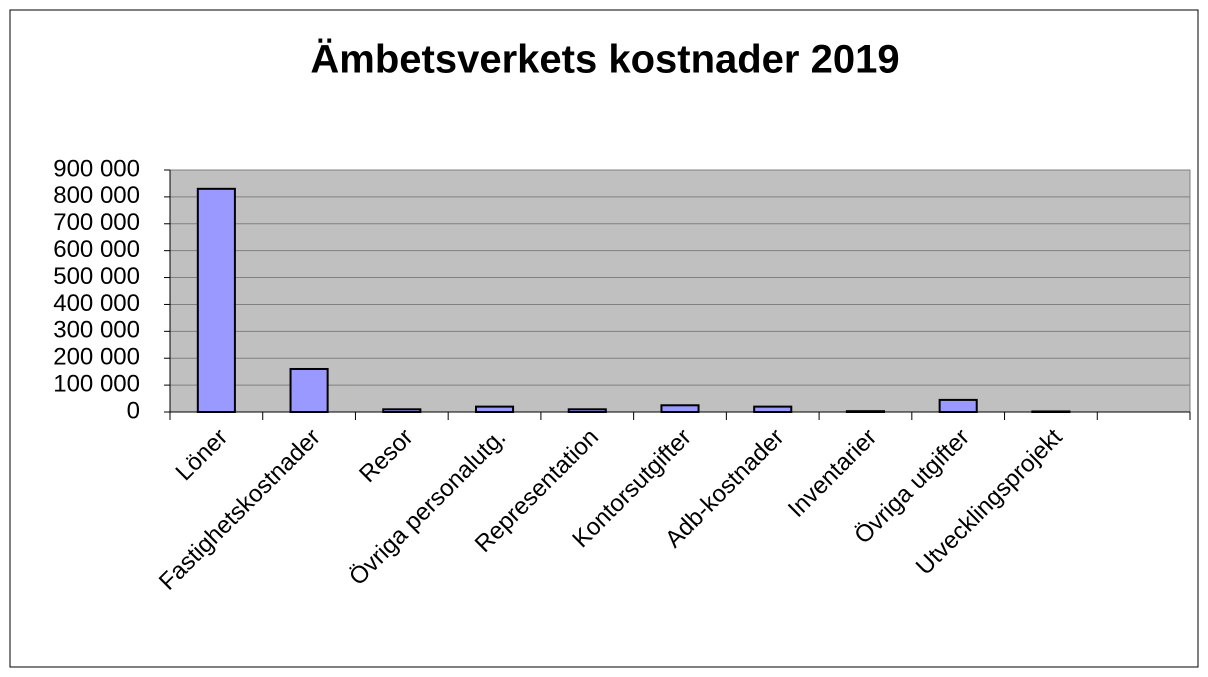 The width and height of the screenshot is (1208, 677). What do you see at coordinates (96, 222) in the screenshot?
I see `y-tick-label: 700 000` at bounding box center [96, 222].